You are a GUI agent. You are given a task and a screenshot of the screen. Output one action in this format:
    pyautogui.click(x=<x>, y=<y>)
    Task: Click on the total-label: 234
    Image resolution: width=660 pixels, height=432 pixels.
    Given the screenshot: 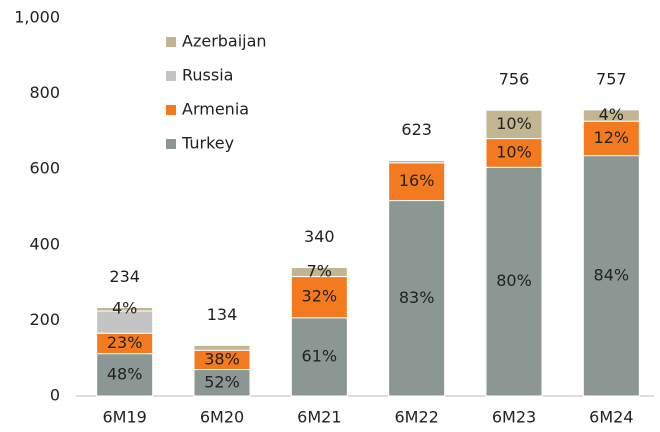 What is the action you would take?
    pyautogui.click(x=124, y=276)
    